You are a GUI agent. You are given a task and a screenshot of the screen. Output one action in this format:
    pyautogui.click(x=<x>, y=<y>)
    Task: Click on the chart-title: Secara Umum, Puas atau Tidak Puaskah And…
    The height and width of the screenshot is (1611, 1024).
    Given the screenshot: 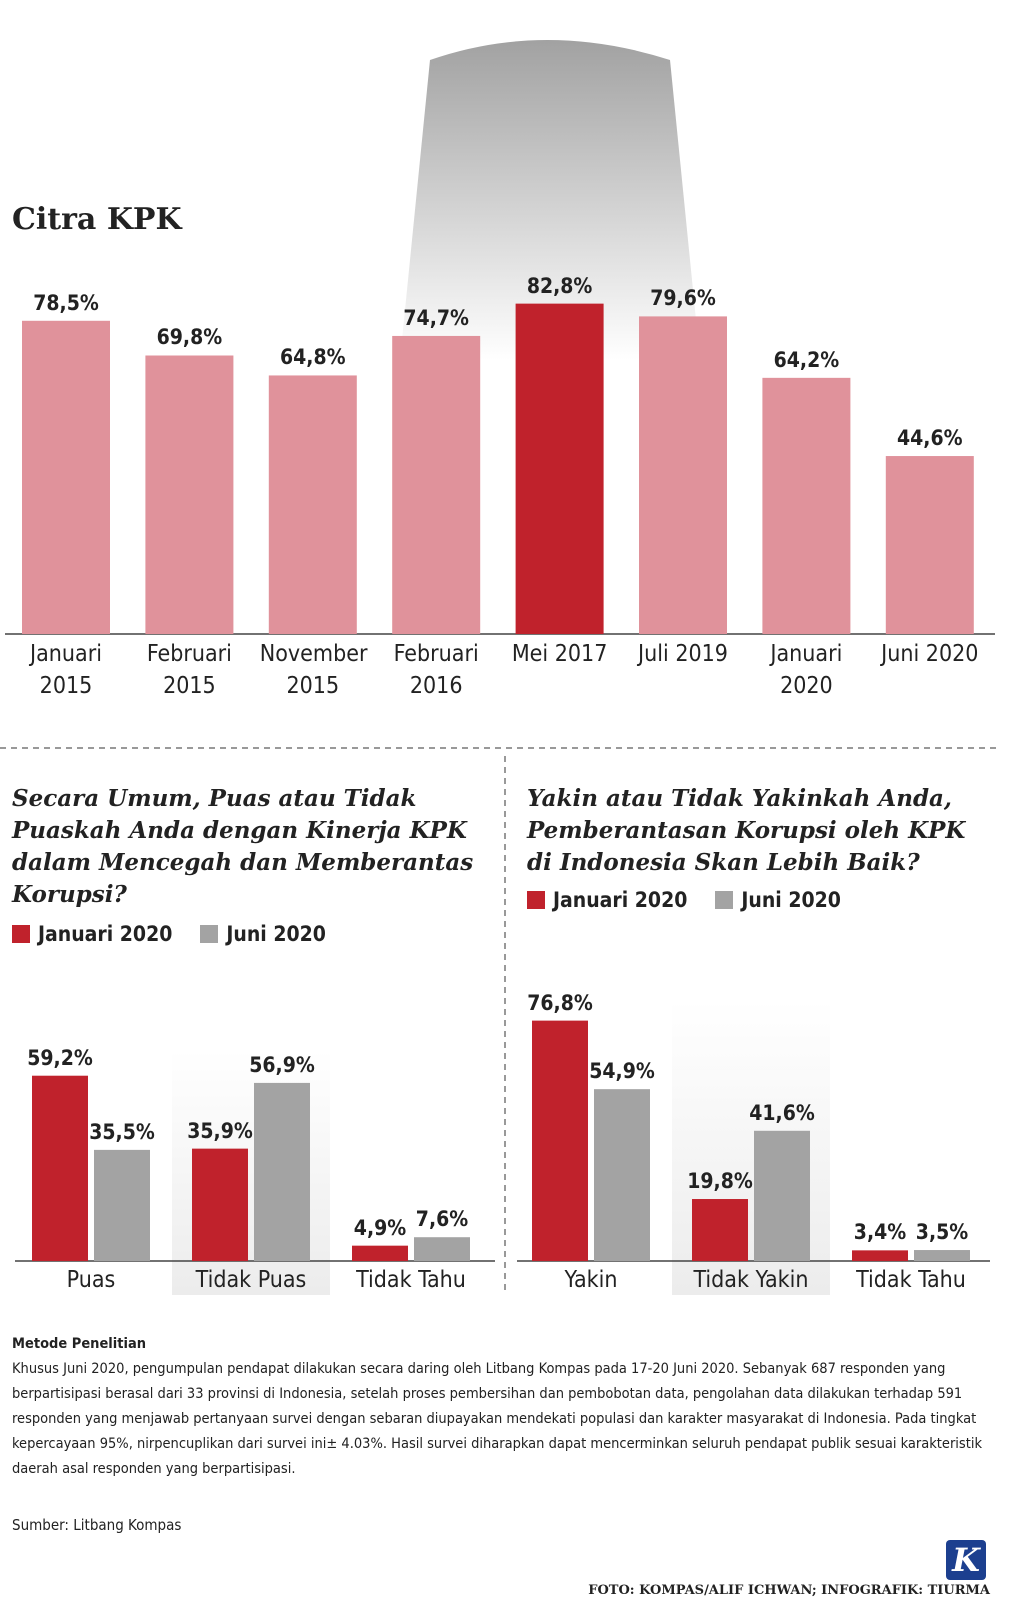 What is the action you would take?
    pyautogui.click(x=243, y=846)
    